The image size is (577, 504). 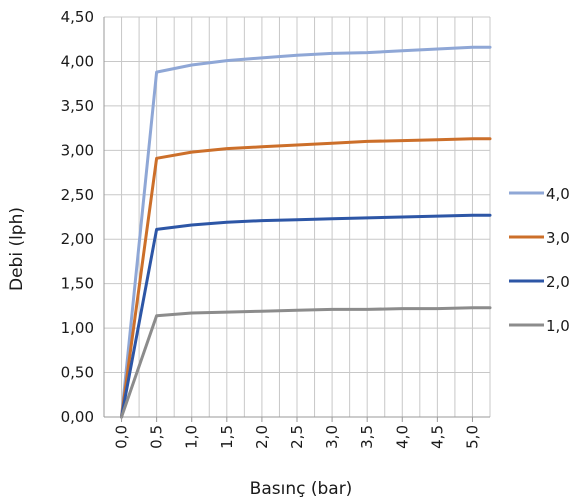 I want to click on x-tick-label: 0,0, so click(x=122, y=437).